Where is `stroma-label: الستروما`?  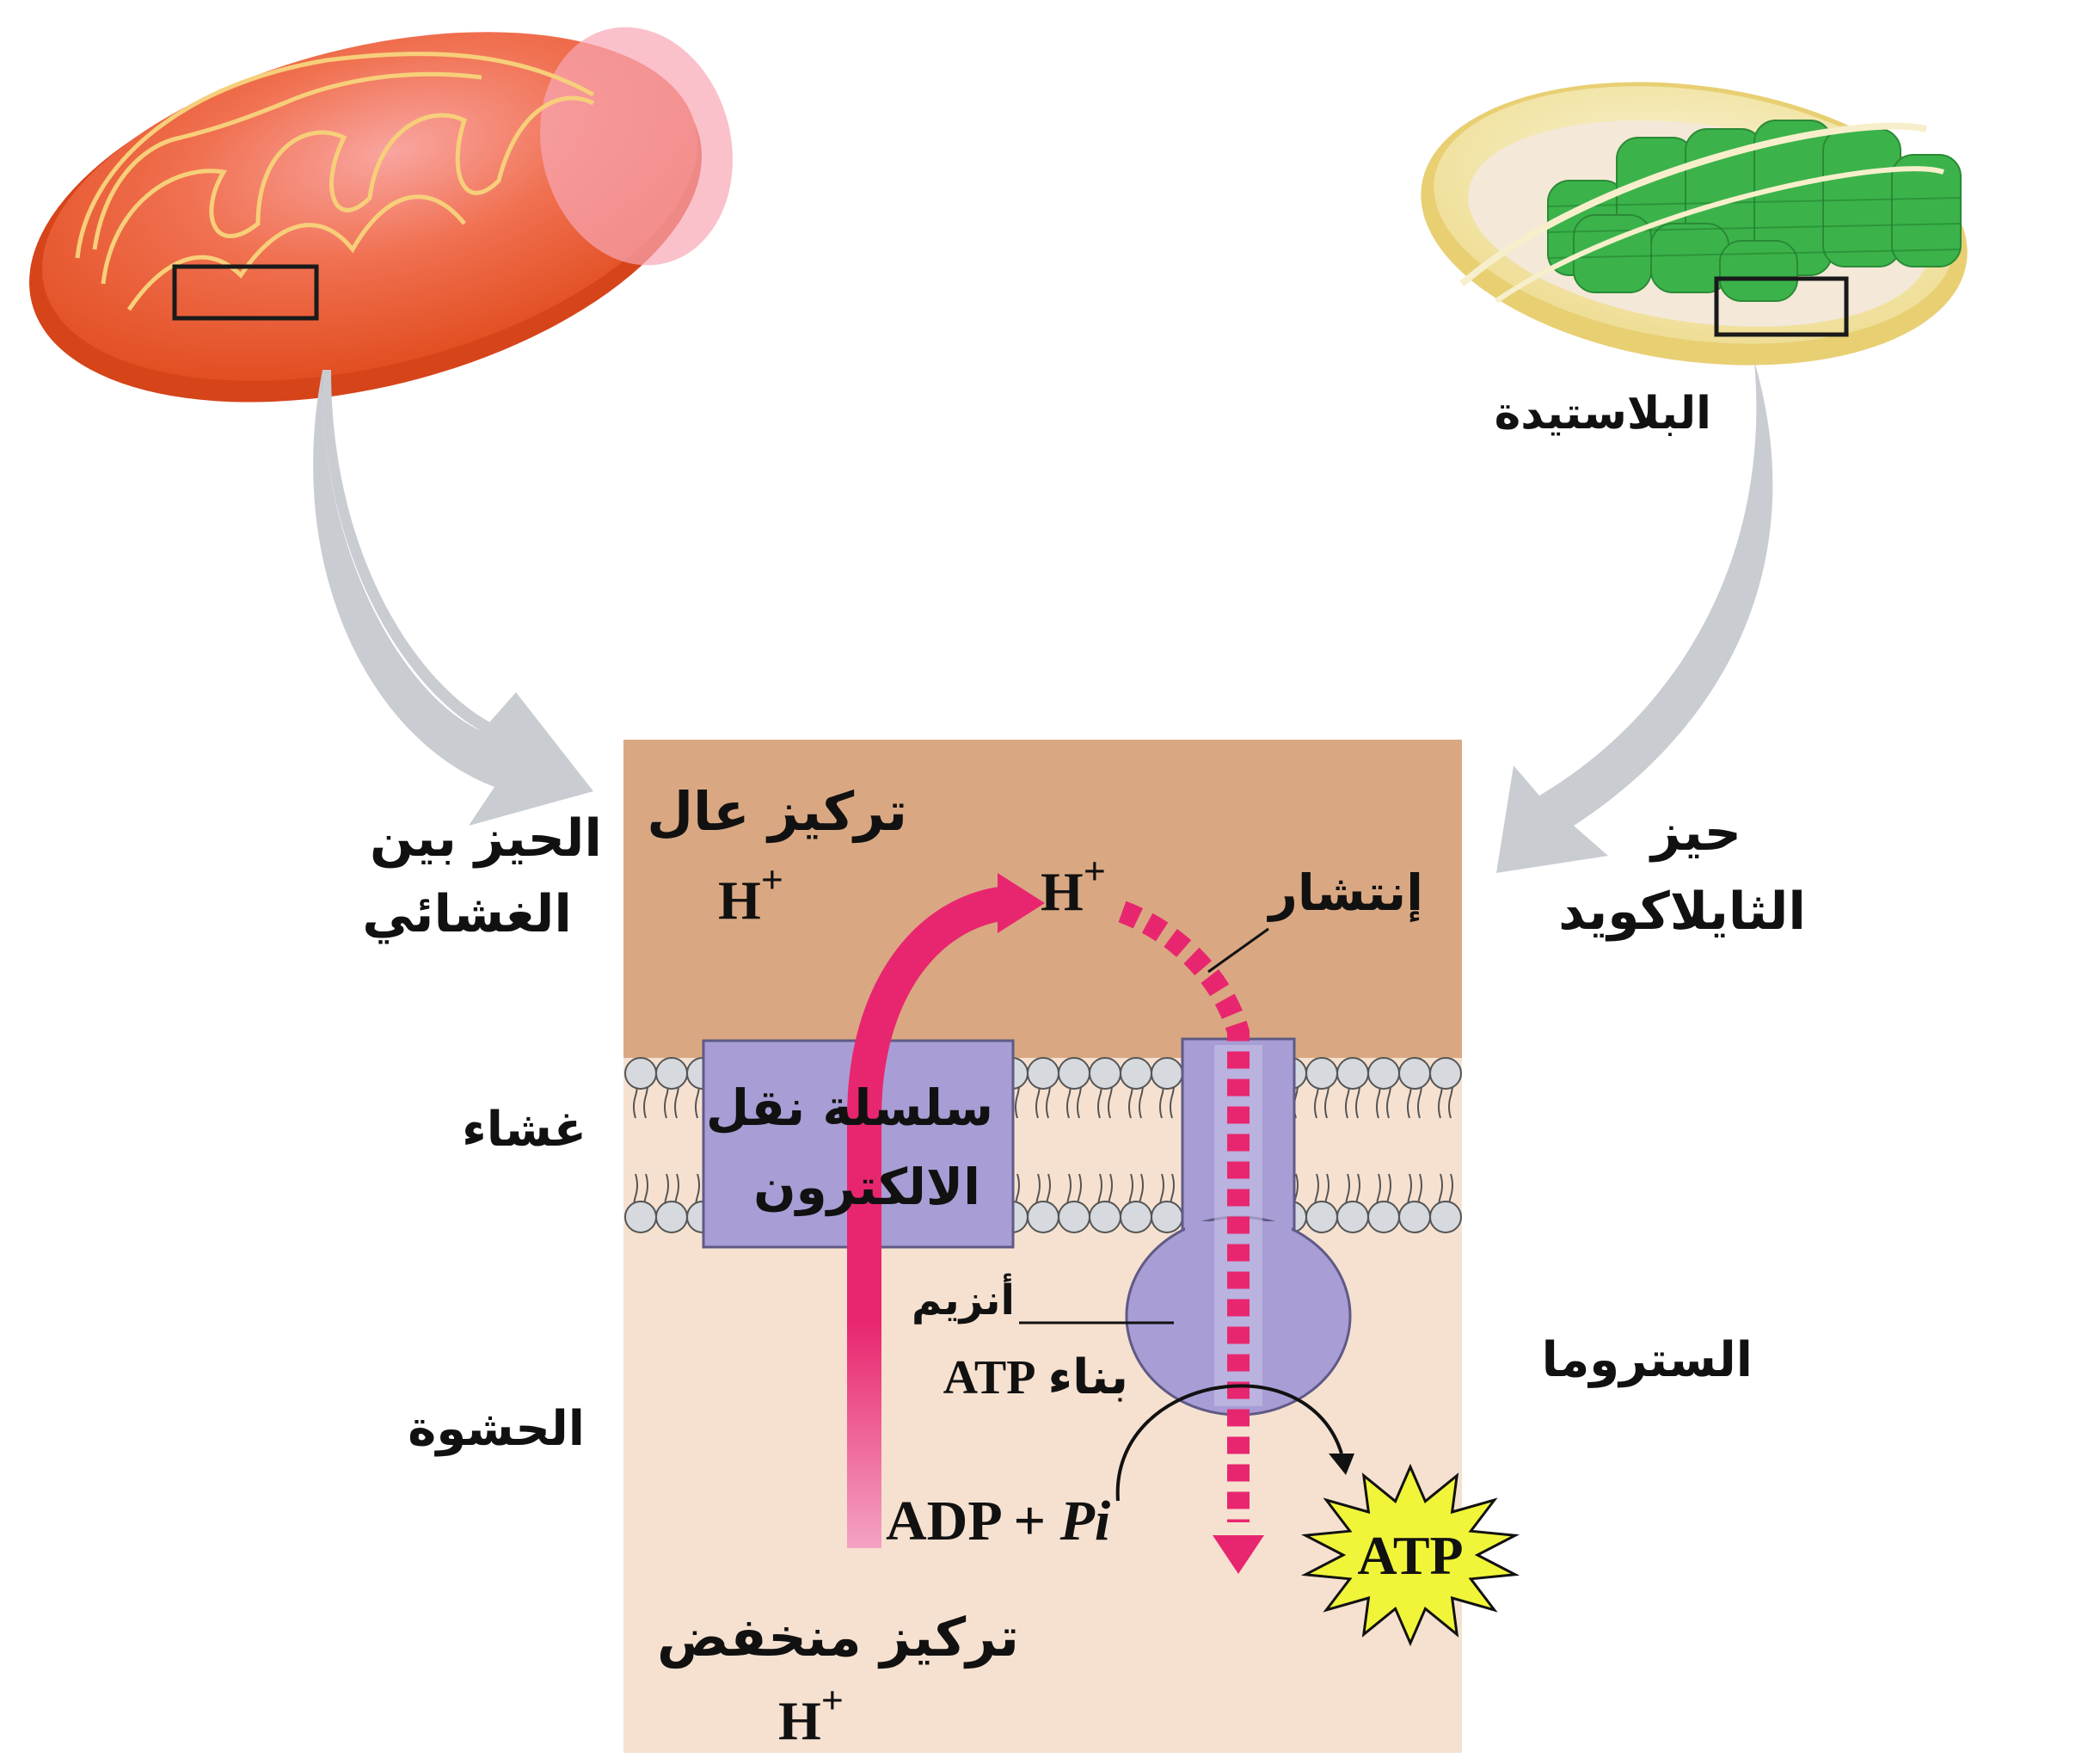 stroma-label: الستروما is located at coordinates (1647, 1360).